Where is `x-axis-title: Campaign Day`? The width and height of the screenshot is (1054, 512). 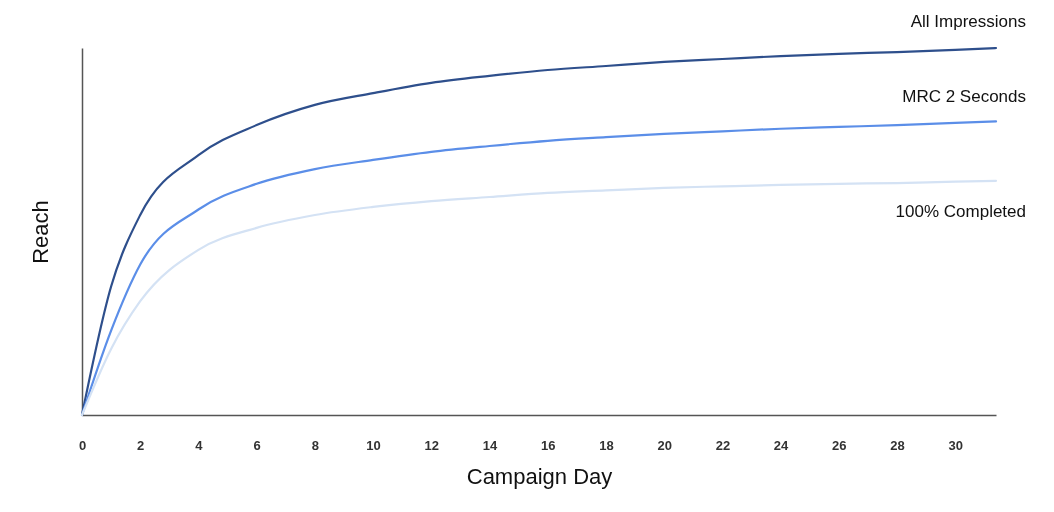 x-axis-title: Campaign Day is located at coordinates (539, 476).